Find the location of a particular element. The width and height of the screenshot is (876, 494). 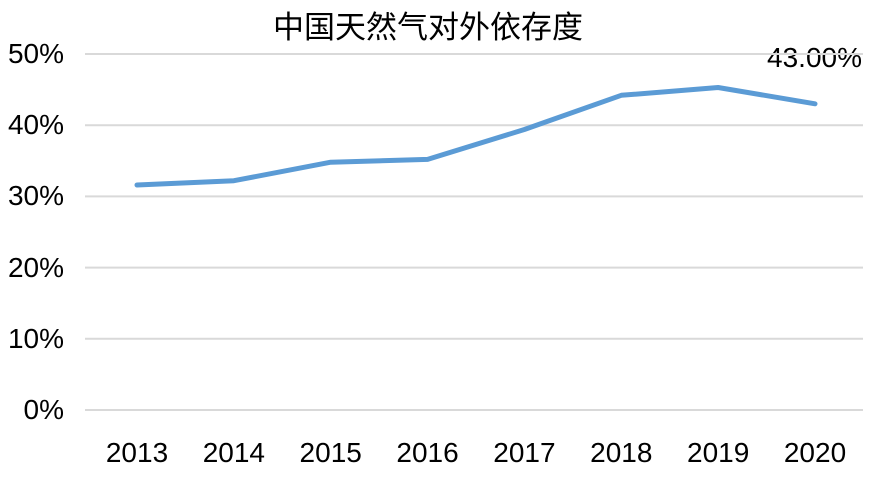

y-tick-label: 20% is located at coordinates (35, 267).